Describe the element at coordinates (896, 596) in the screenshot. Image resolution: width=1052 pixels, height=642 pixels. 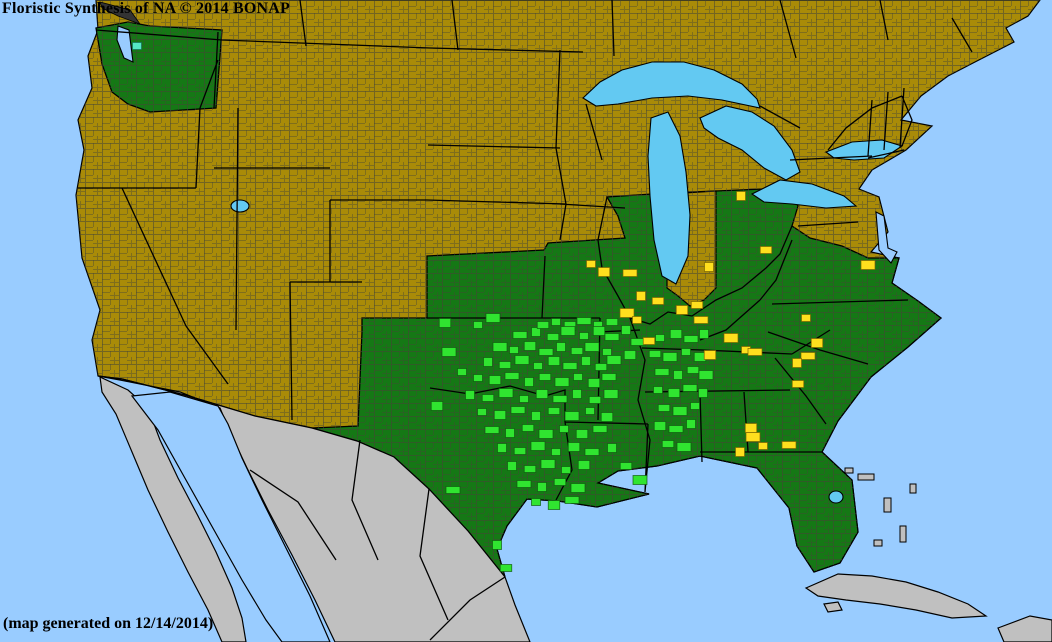
I see `cuba` at that location.